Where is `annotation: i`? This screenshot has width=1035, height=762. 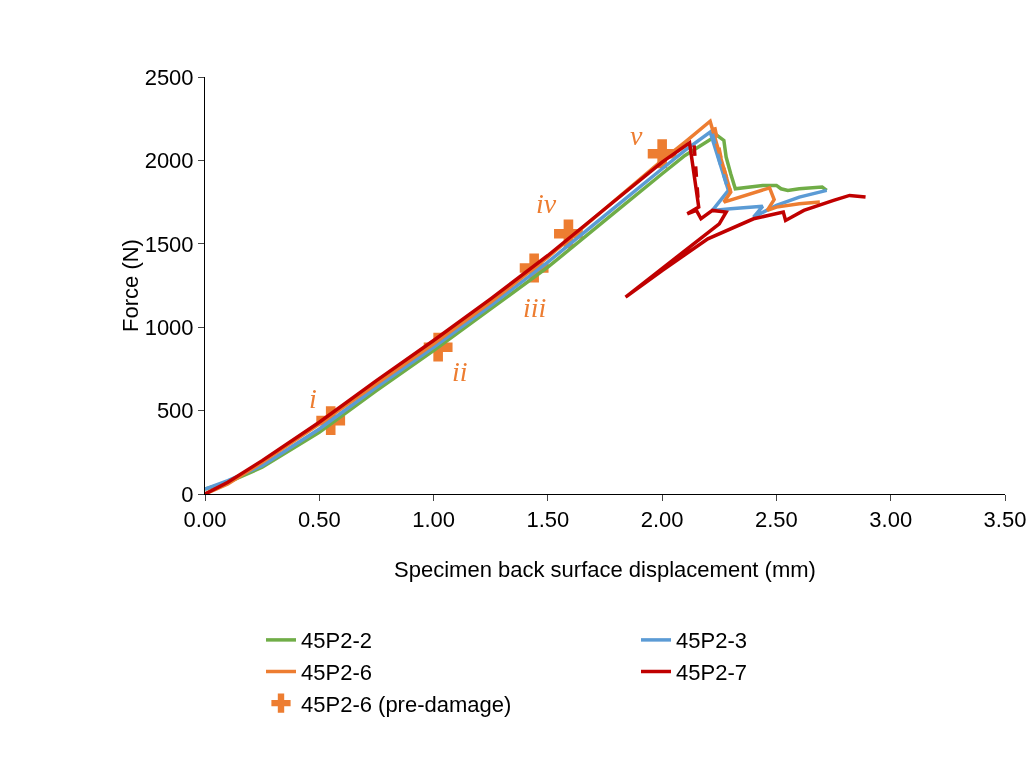
annotation: i is located at coordinates (313, 398).